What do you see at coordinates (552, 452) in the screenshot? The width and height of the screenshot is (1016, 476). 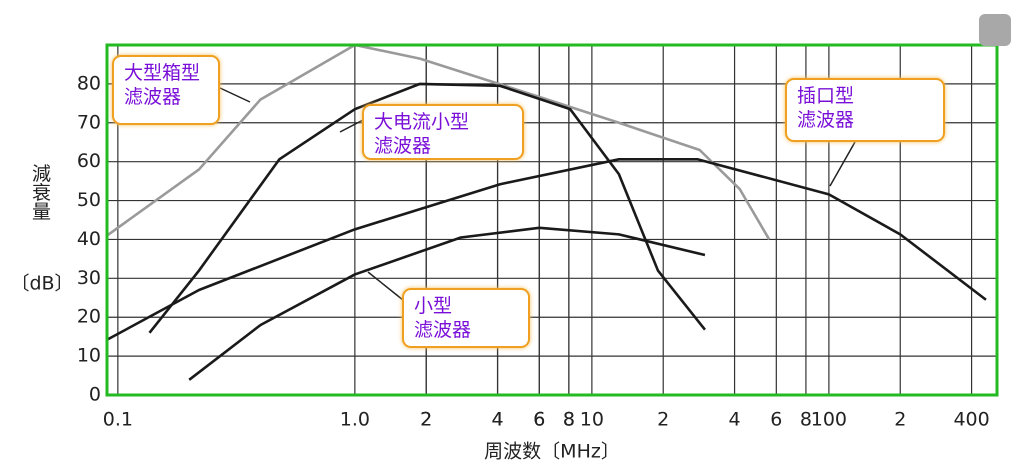 I see `x-axis-label: 周波数〔MHz〕` at bounding box center [552, 452].